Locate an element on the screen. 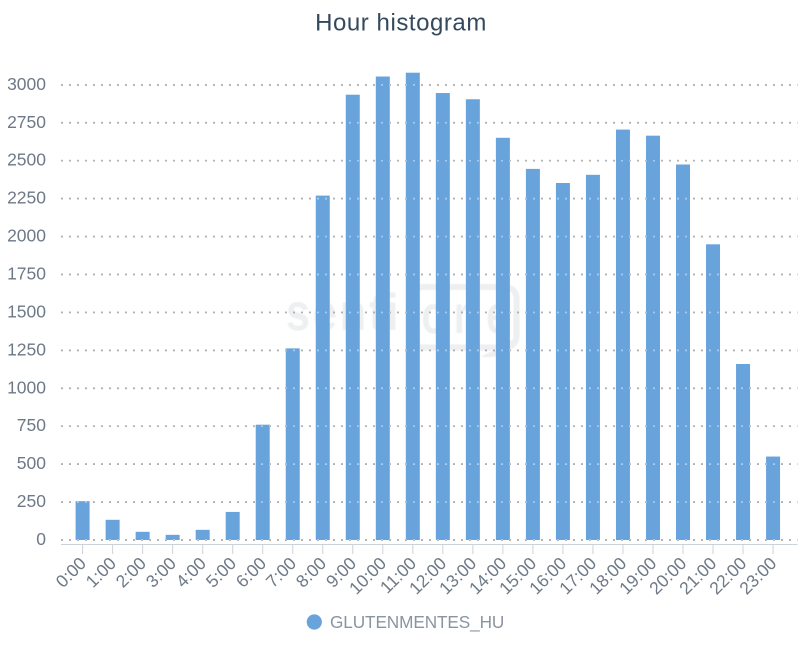  svg-text: GLUTENMENTES_HU is located at coordinates (417, 622).